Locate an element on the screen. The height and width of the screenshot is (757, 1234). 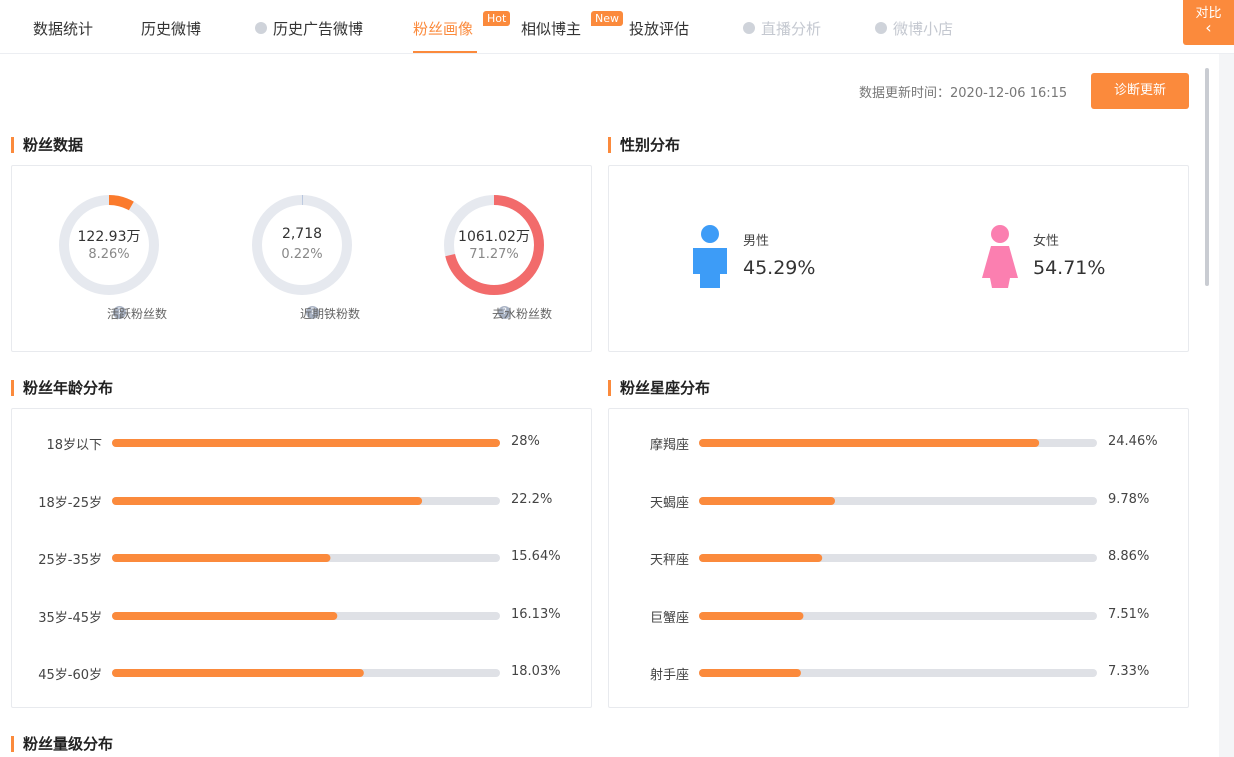
tab: 投放评估 is located at coordinates (659, 29).